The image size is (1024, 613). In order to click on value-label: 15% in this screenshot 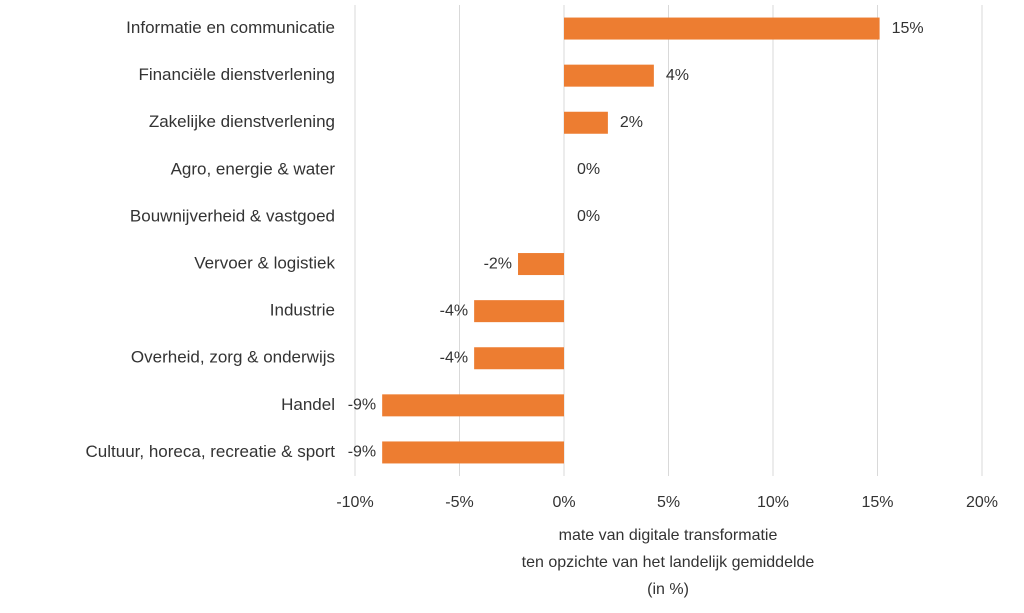, I will do `click(908, 28)`.